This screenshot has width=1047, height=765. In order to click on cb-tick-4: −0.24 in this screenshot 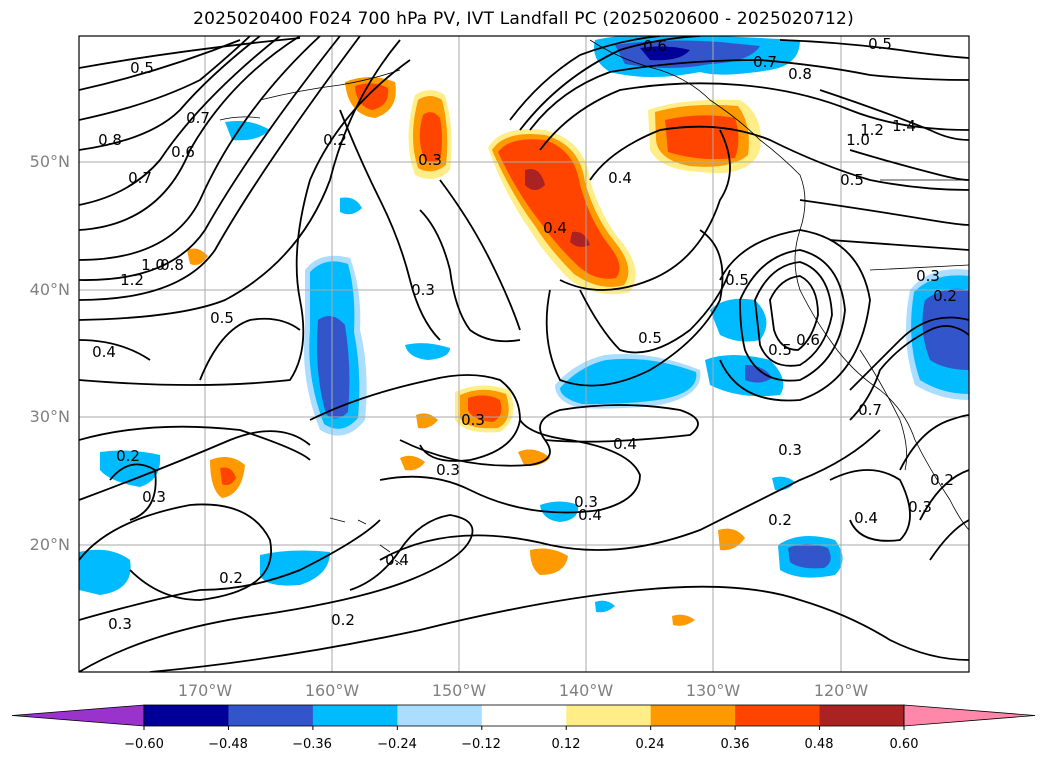, I will do `click(397, 744)`.